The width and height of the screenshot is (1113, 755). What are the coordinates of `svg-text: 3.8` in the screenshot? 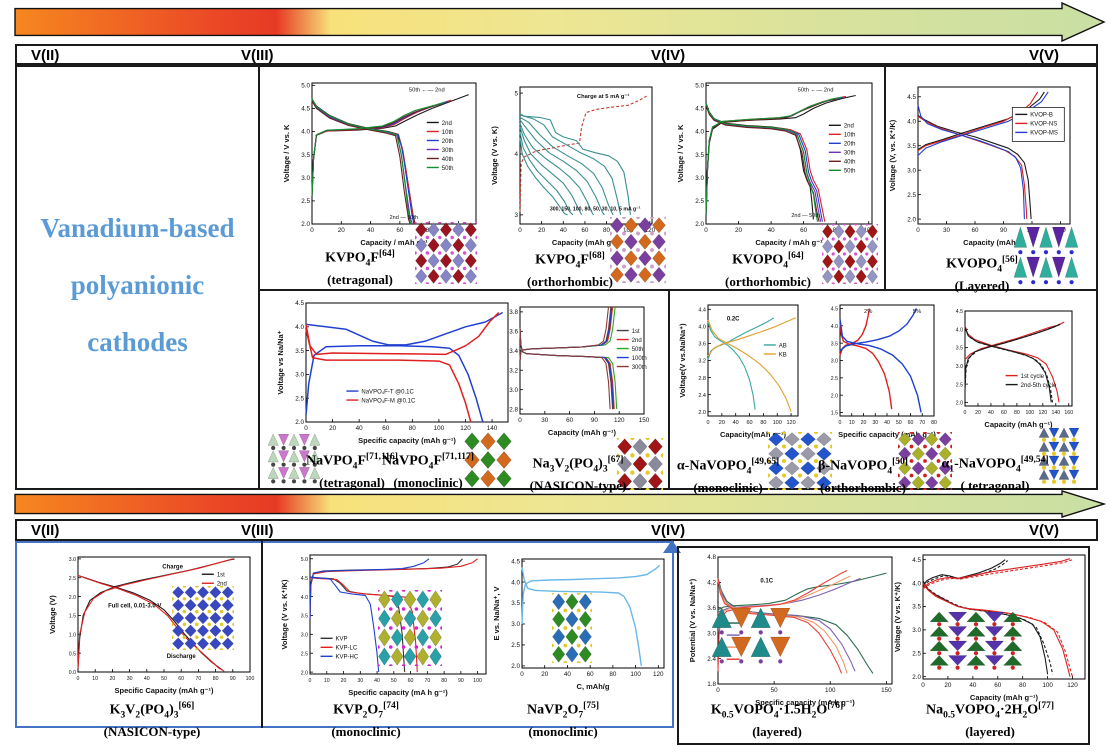 It's located at (513, 312).